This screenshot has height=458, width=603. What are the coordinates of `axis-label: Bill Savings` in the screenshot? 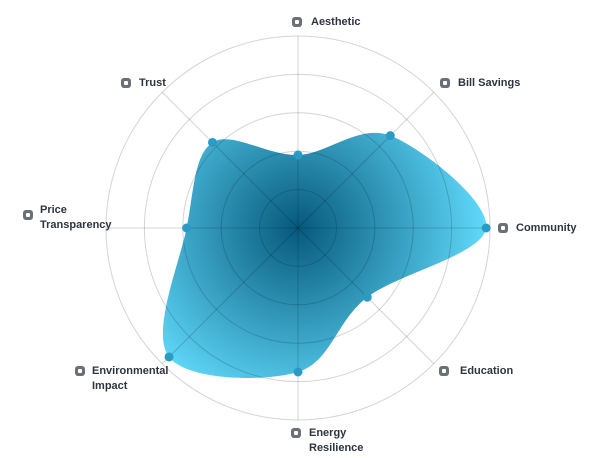 It's located at (489, 83).